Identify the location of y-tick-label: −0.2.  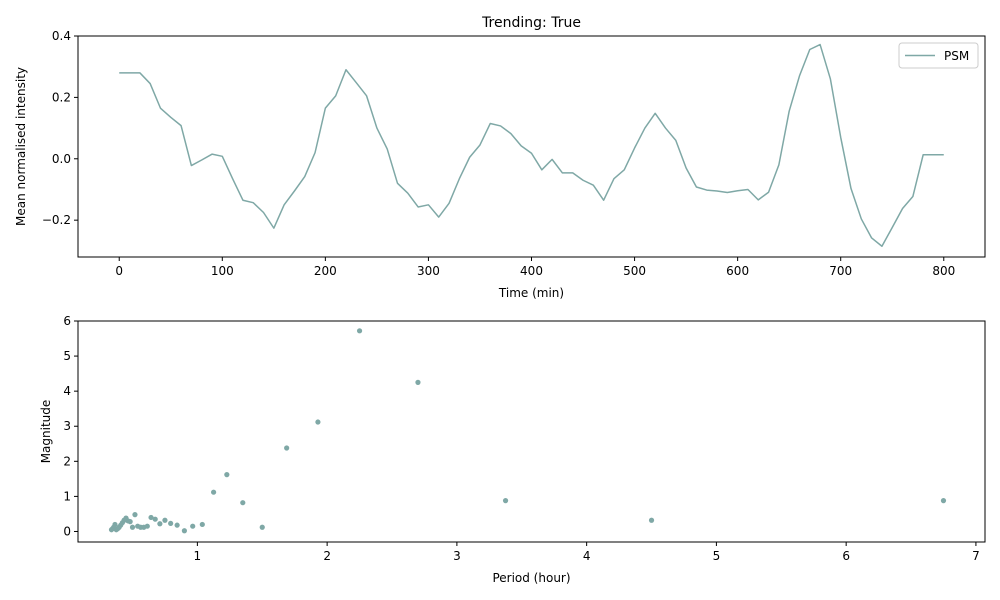
(56, 220).